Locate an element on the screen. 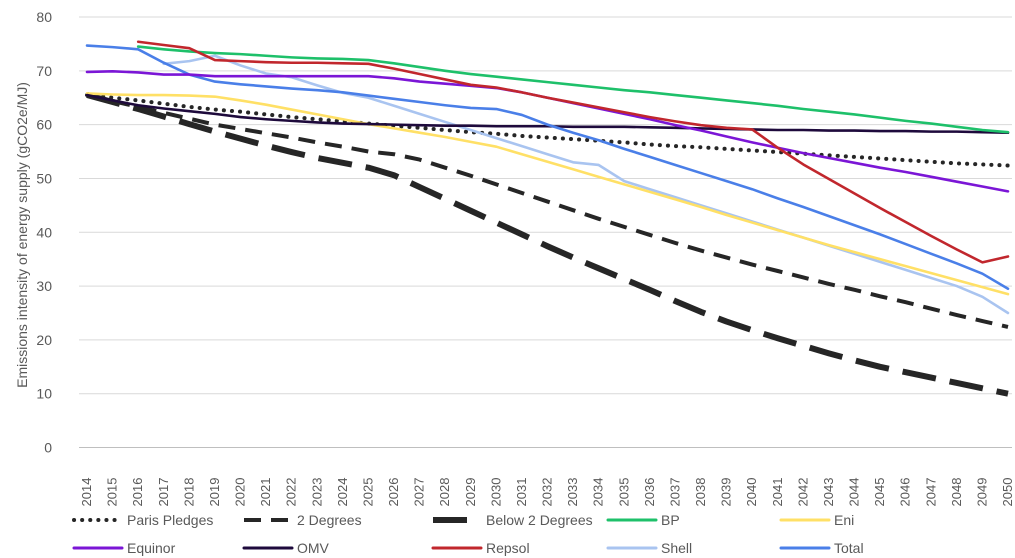  legend-label: BP is located at coordinates (670, 520).